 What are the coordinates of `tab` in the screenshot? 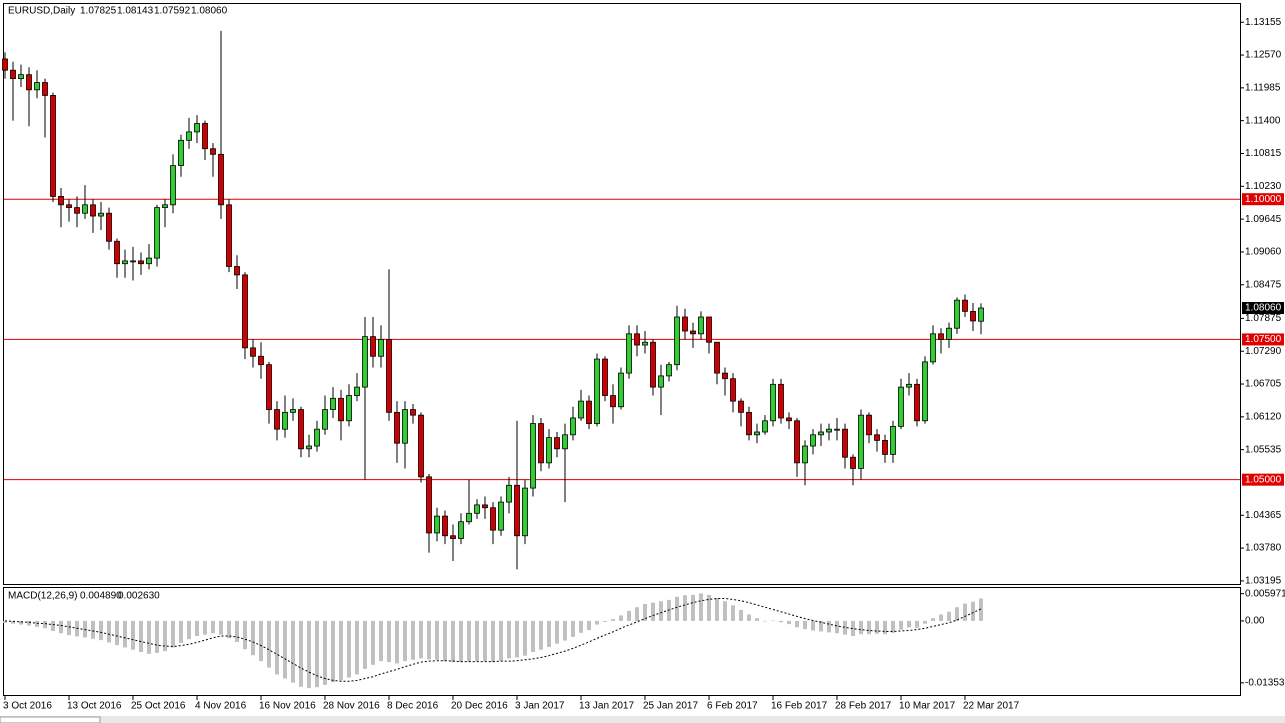 It's located at (50, 719).